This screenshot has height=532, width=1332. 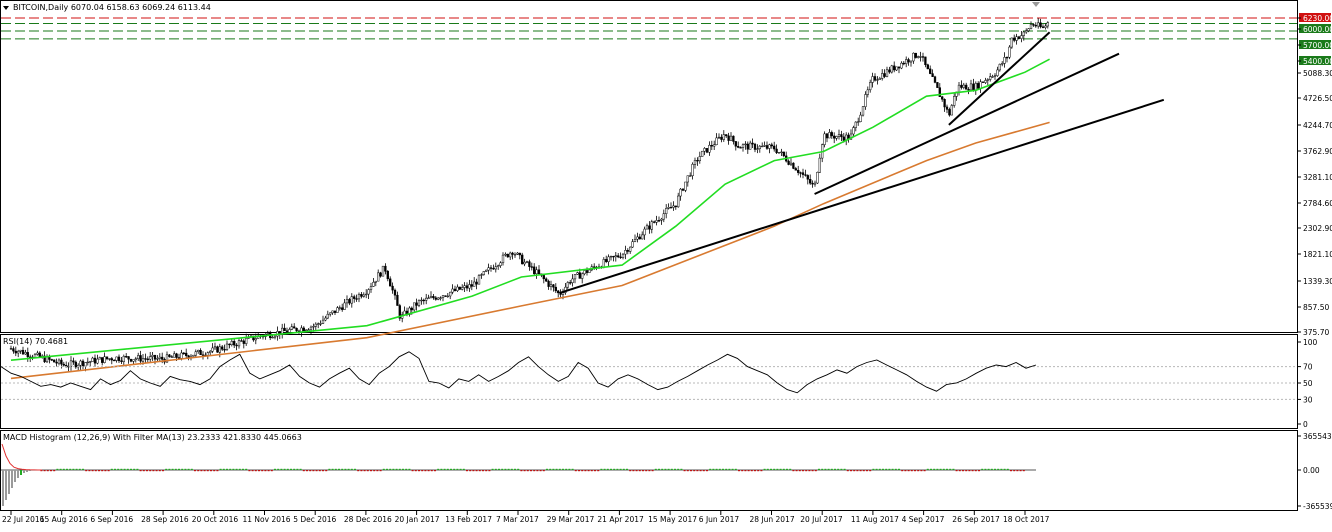 What do you see at coordinates (6, 8) in the screenshot?
I see `dropdown-arrow-icon` at bounding box center [6, 8].